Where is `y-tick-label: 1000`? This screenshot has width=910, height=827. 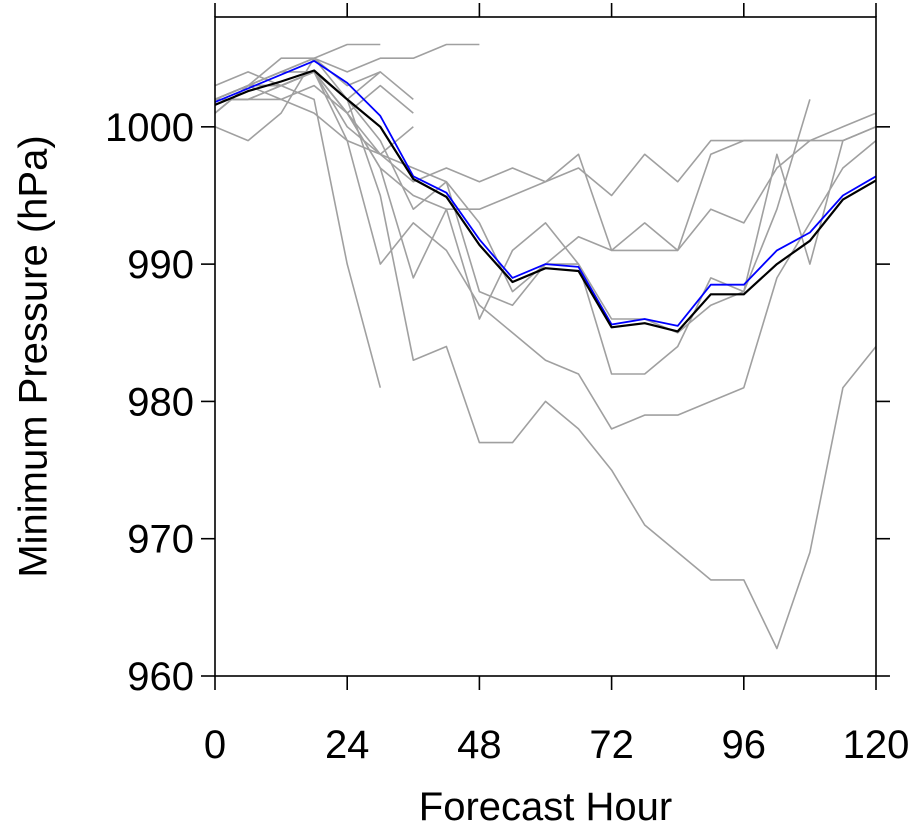
y-tick-label: 1000 is located at coordinates (149, 128).